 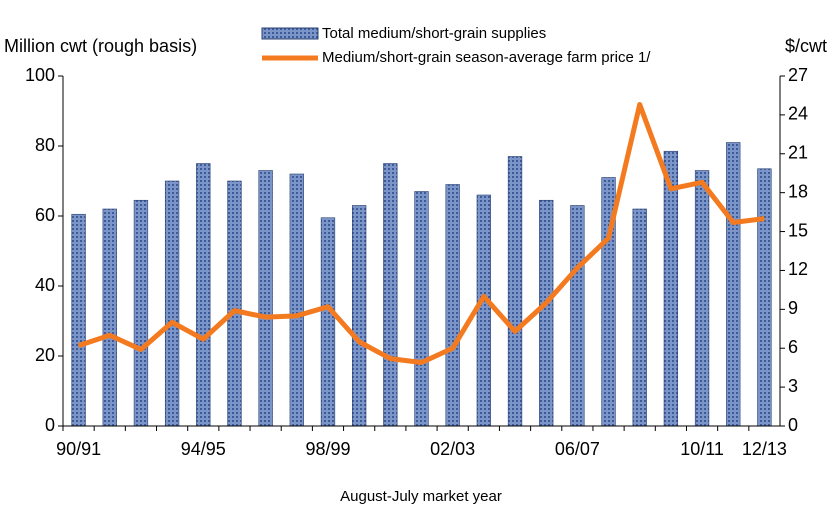 I want to click on x-axis-label: August-July market year, so click(x=421, y=496).